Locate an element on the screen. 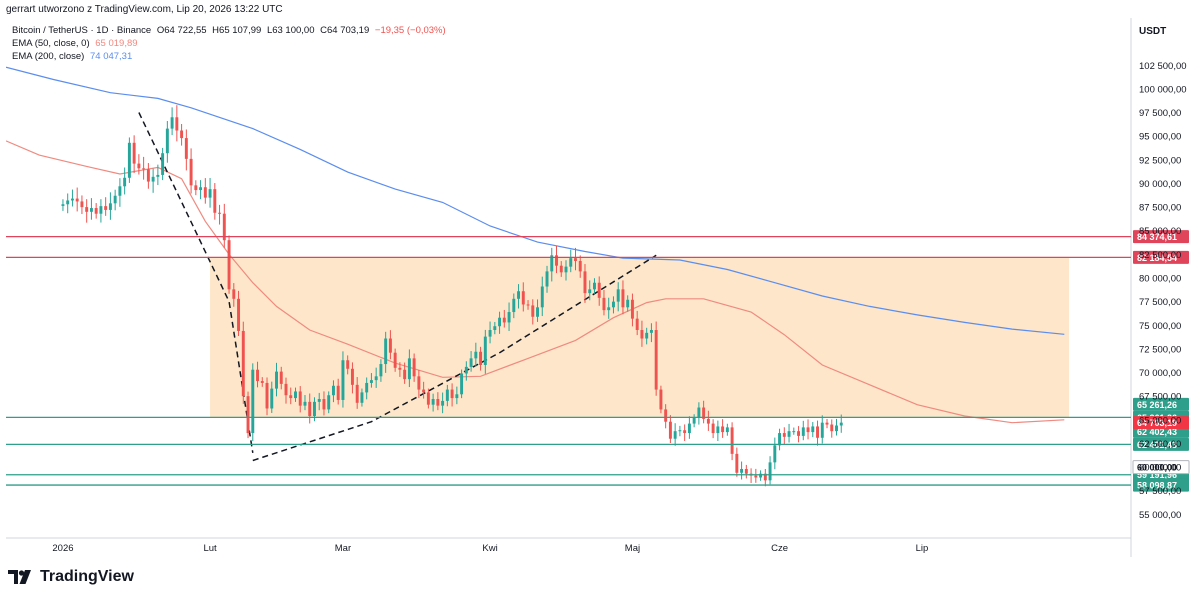 The width and height of the screenshot is (1192, 600). price-tick-label: 55 000,00 is located at coordinates (1160, 515).